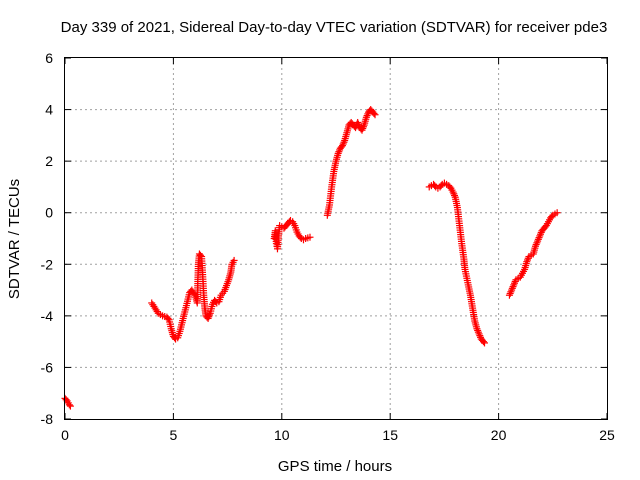  Describe the element at coordinates (47, 367) in the screenshot. I see `y-tick-label: -6` at that location.